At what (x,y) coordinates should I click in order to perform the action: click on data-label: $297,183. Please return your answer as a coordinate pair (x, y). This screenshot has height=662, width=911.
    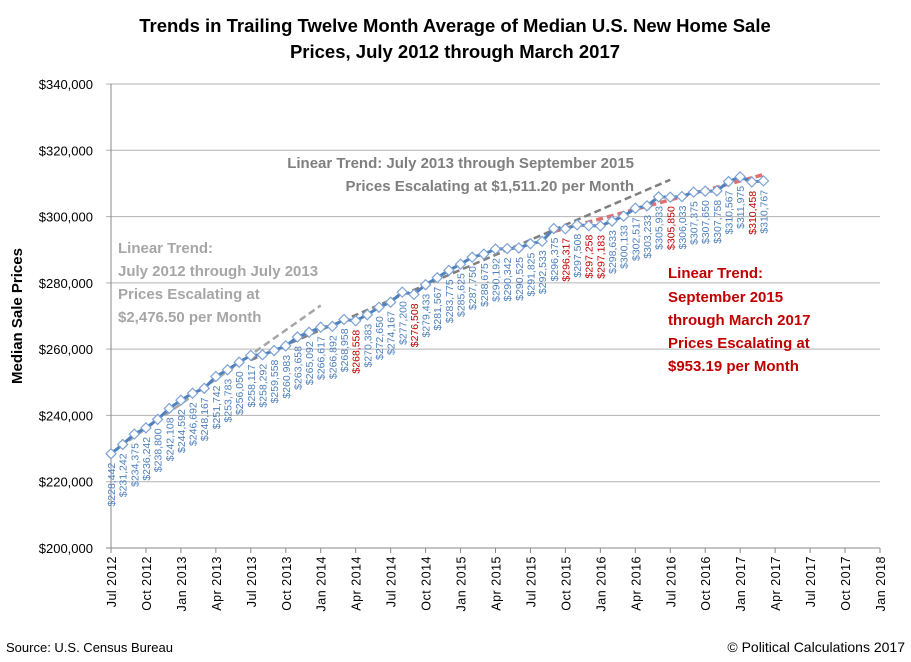
    Looking at the image, I should click on (601, 257).